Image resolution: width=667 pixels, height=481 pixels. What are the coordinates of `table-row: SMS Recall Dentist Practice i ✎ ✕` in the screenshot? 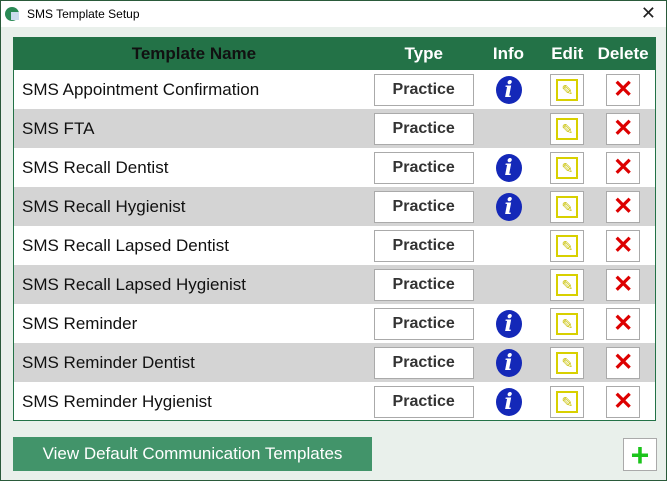 It's located at (334, 167).